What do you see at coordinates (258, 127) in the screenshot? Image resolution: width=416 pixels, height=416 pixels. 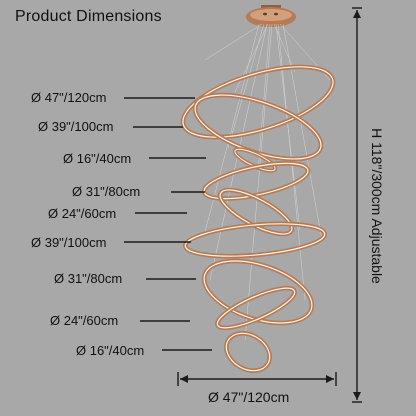 I see `ring-39-upper` at bounding box center [258, 127].